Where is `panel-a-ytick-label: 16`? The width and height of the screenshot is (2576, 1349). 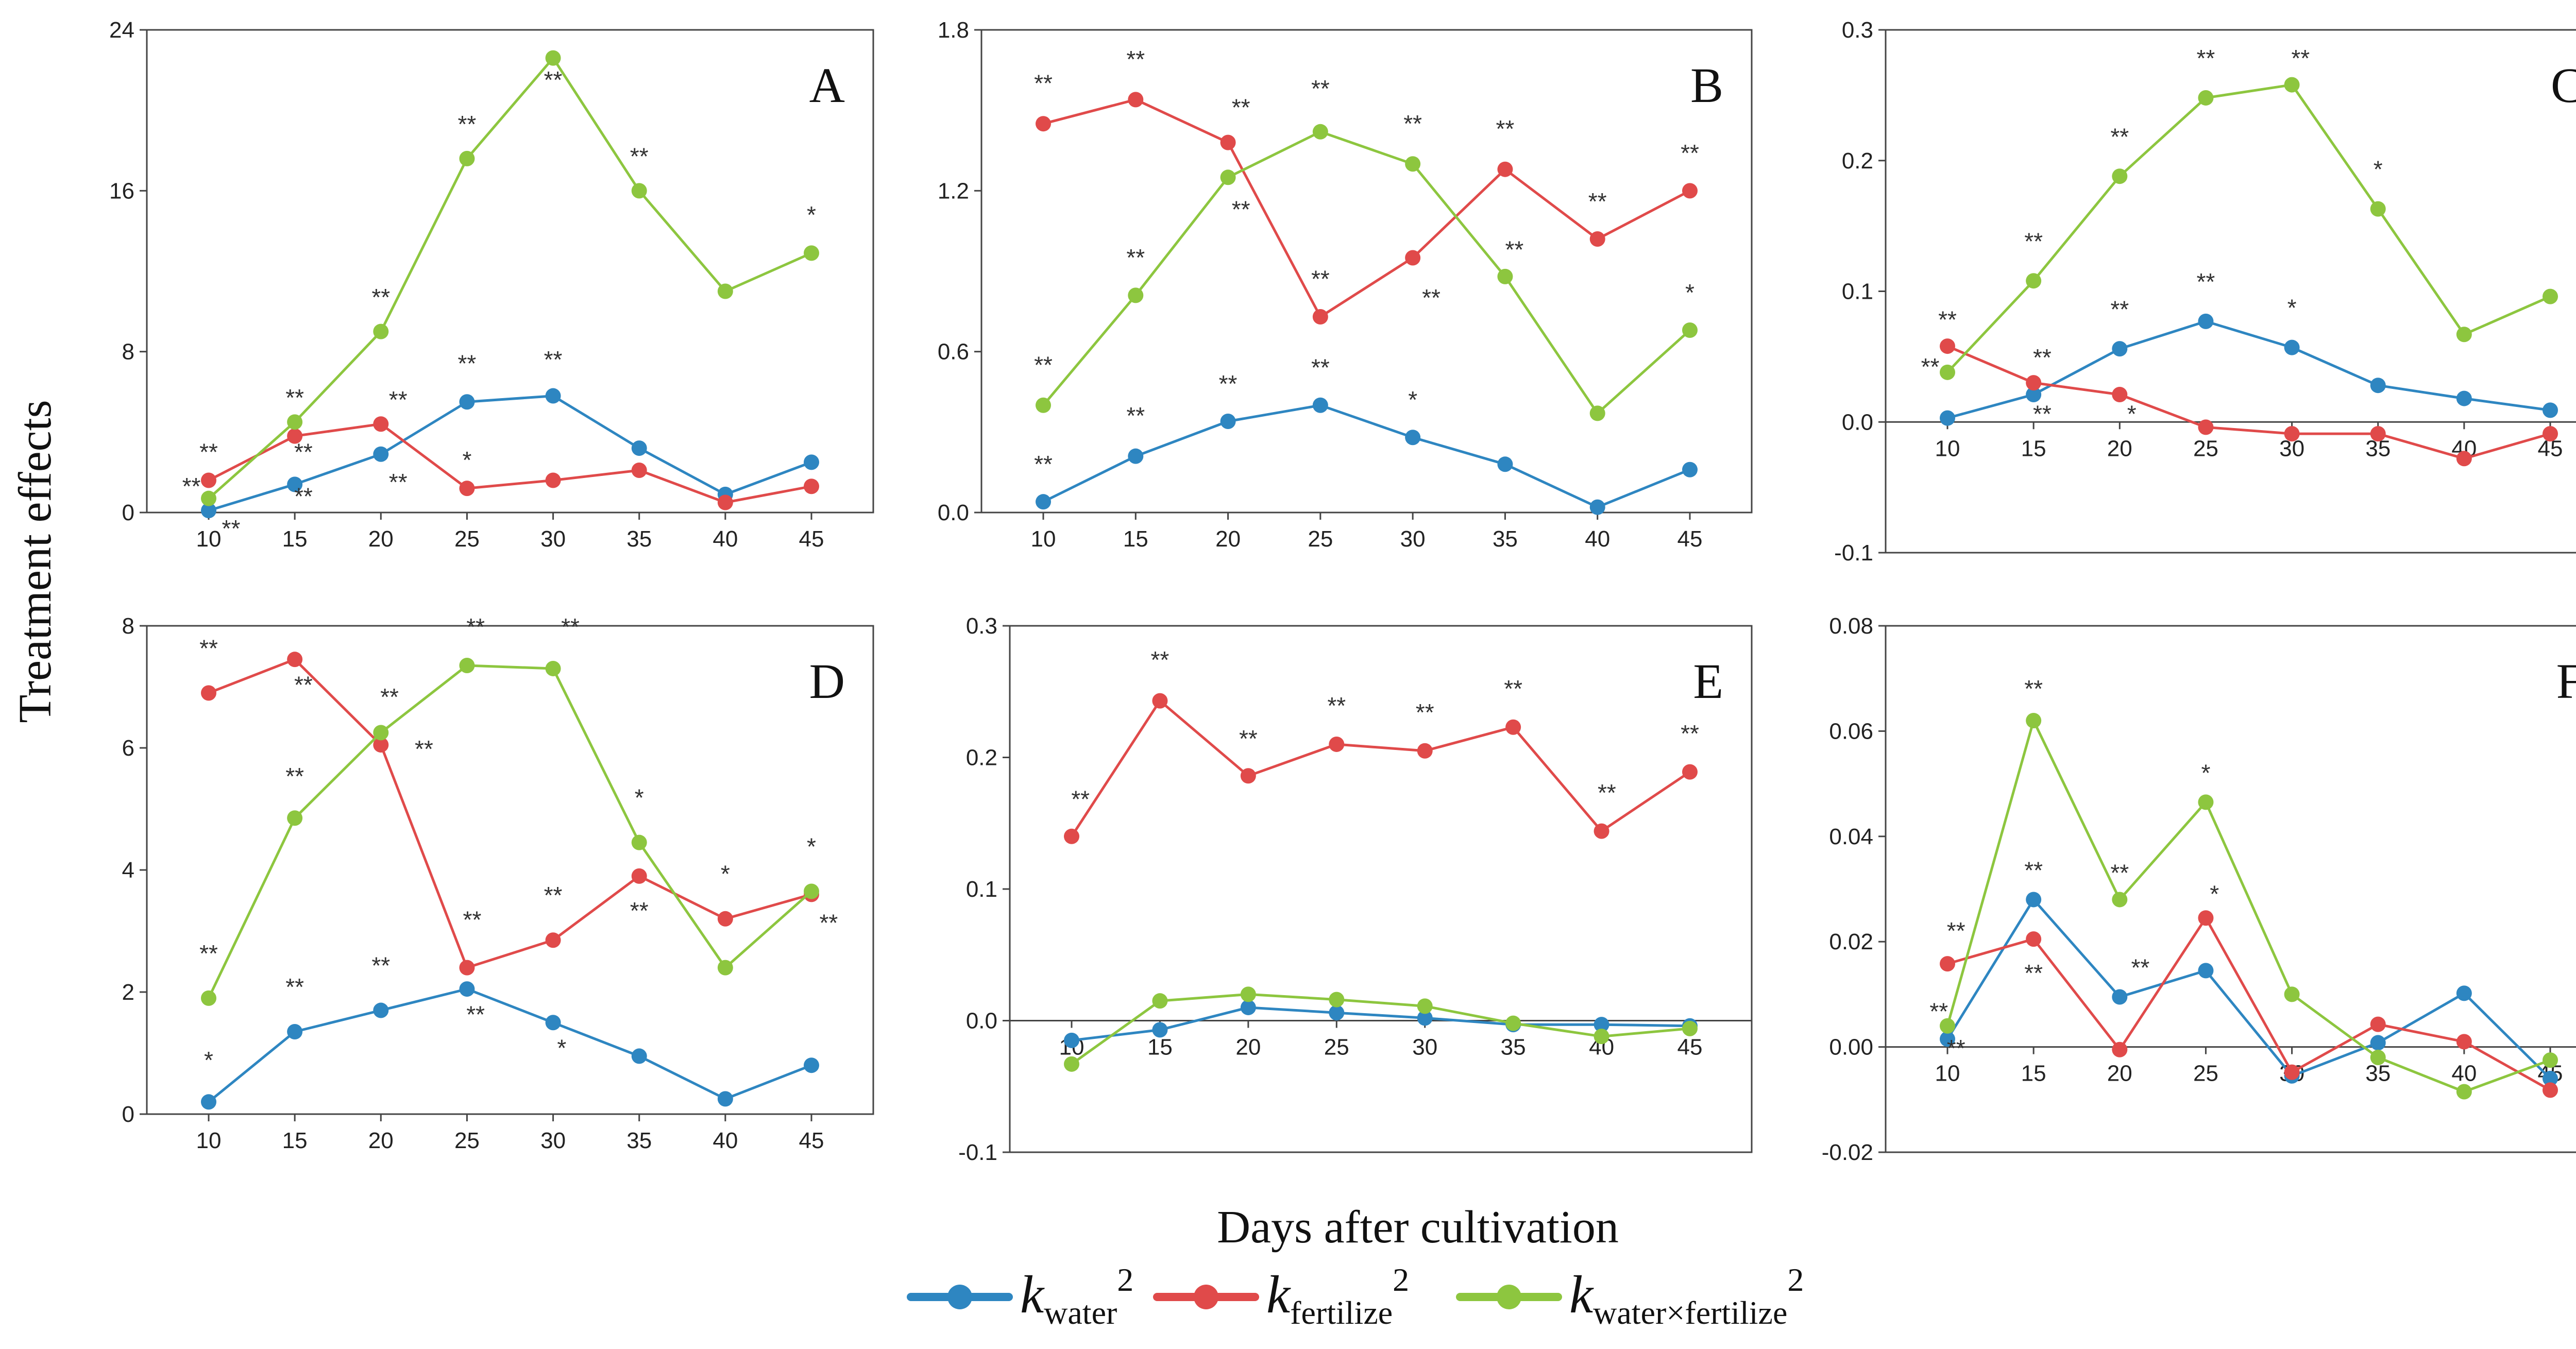
panel-a-ytick-label: 16 is located at coordinates (121, 190).